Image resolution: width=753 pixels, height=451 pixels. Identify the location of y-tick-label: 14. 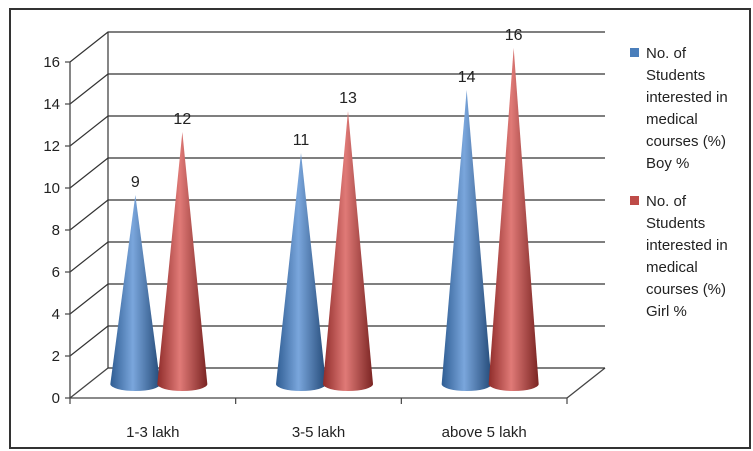
(51, 104).